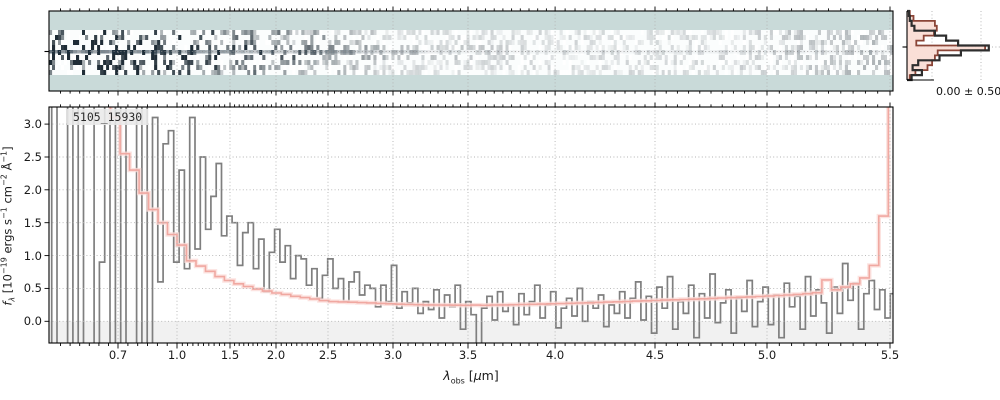 This screenshot has height=400, width=1000. Describe the element at coordinates (32, 157) in the screenshot. I see `y-tick-label: 2.5` at that location.